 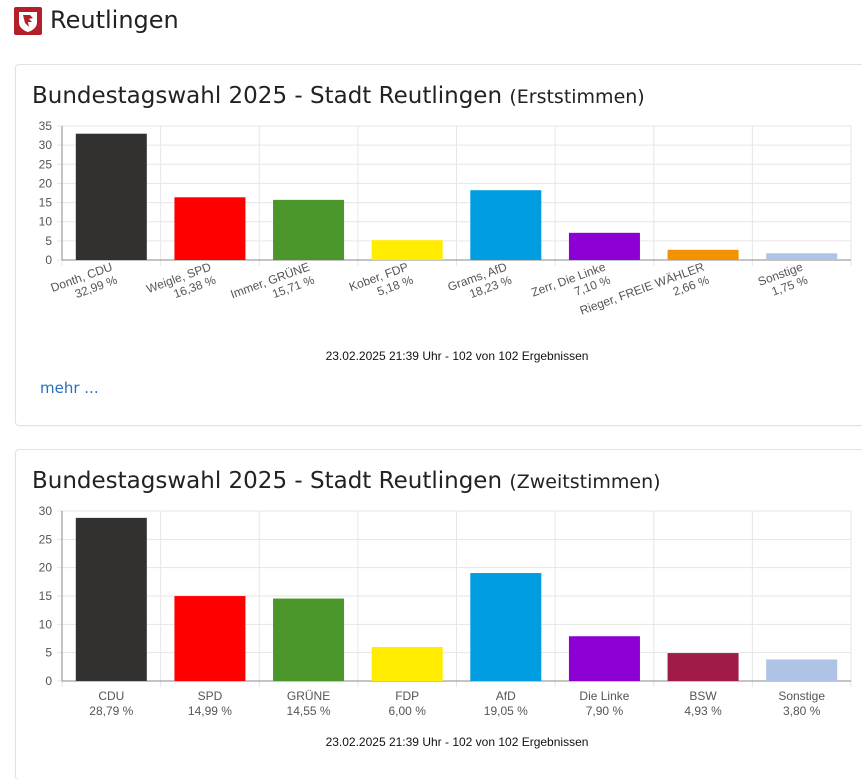 I want to click on data-label: 4,93 %, so click(x=703, y=711).